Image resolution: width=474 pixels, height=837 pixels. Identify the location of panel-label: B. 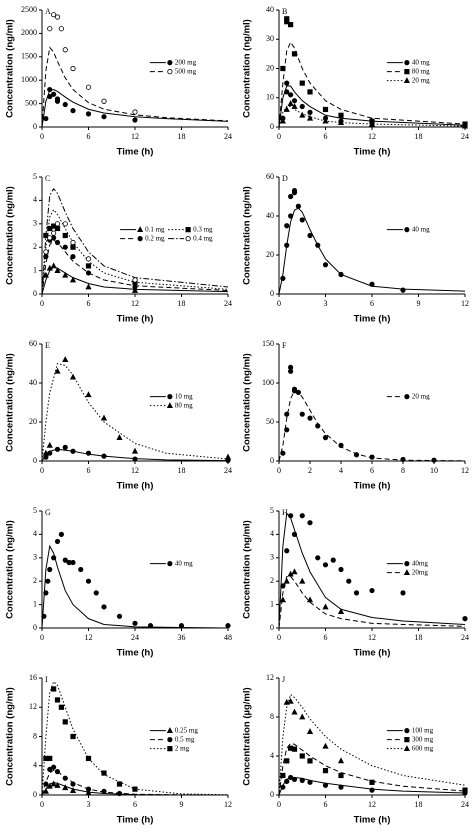
(284, 11).